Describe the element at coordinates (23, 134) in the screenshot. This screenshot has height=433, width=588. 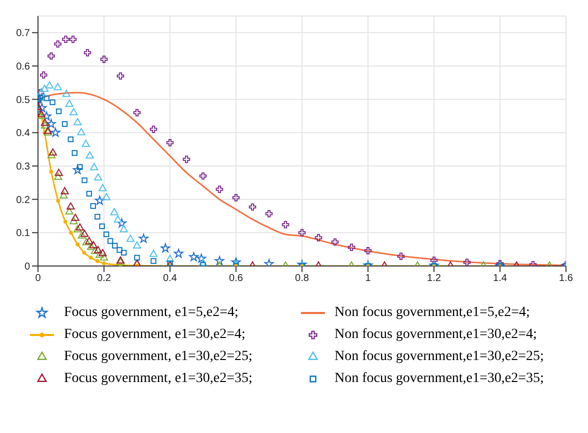
I see `y-tick-label: 0.4` at that location.